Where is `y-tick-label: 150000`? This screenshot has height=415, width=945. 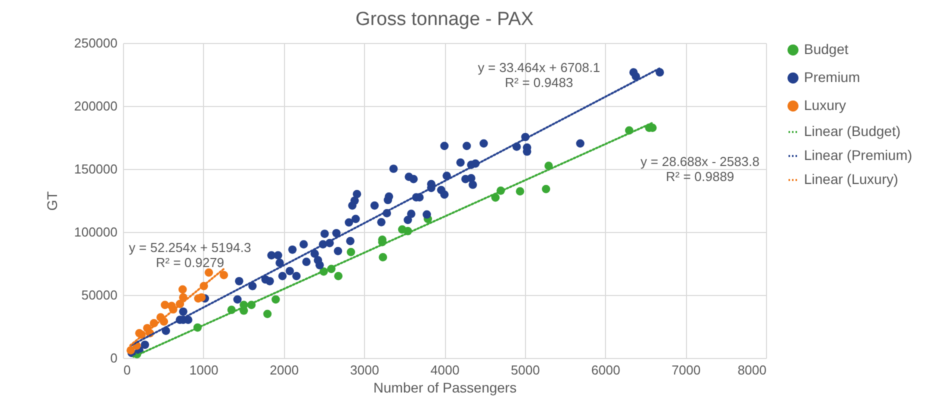
y-tick-label: 150000 is located at coordinates (96, 169).